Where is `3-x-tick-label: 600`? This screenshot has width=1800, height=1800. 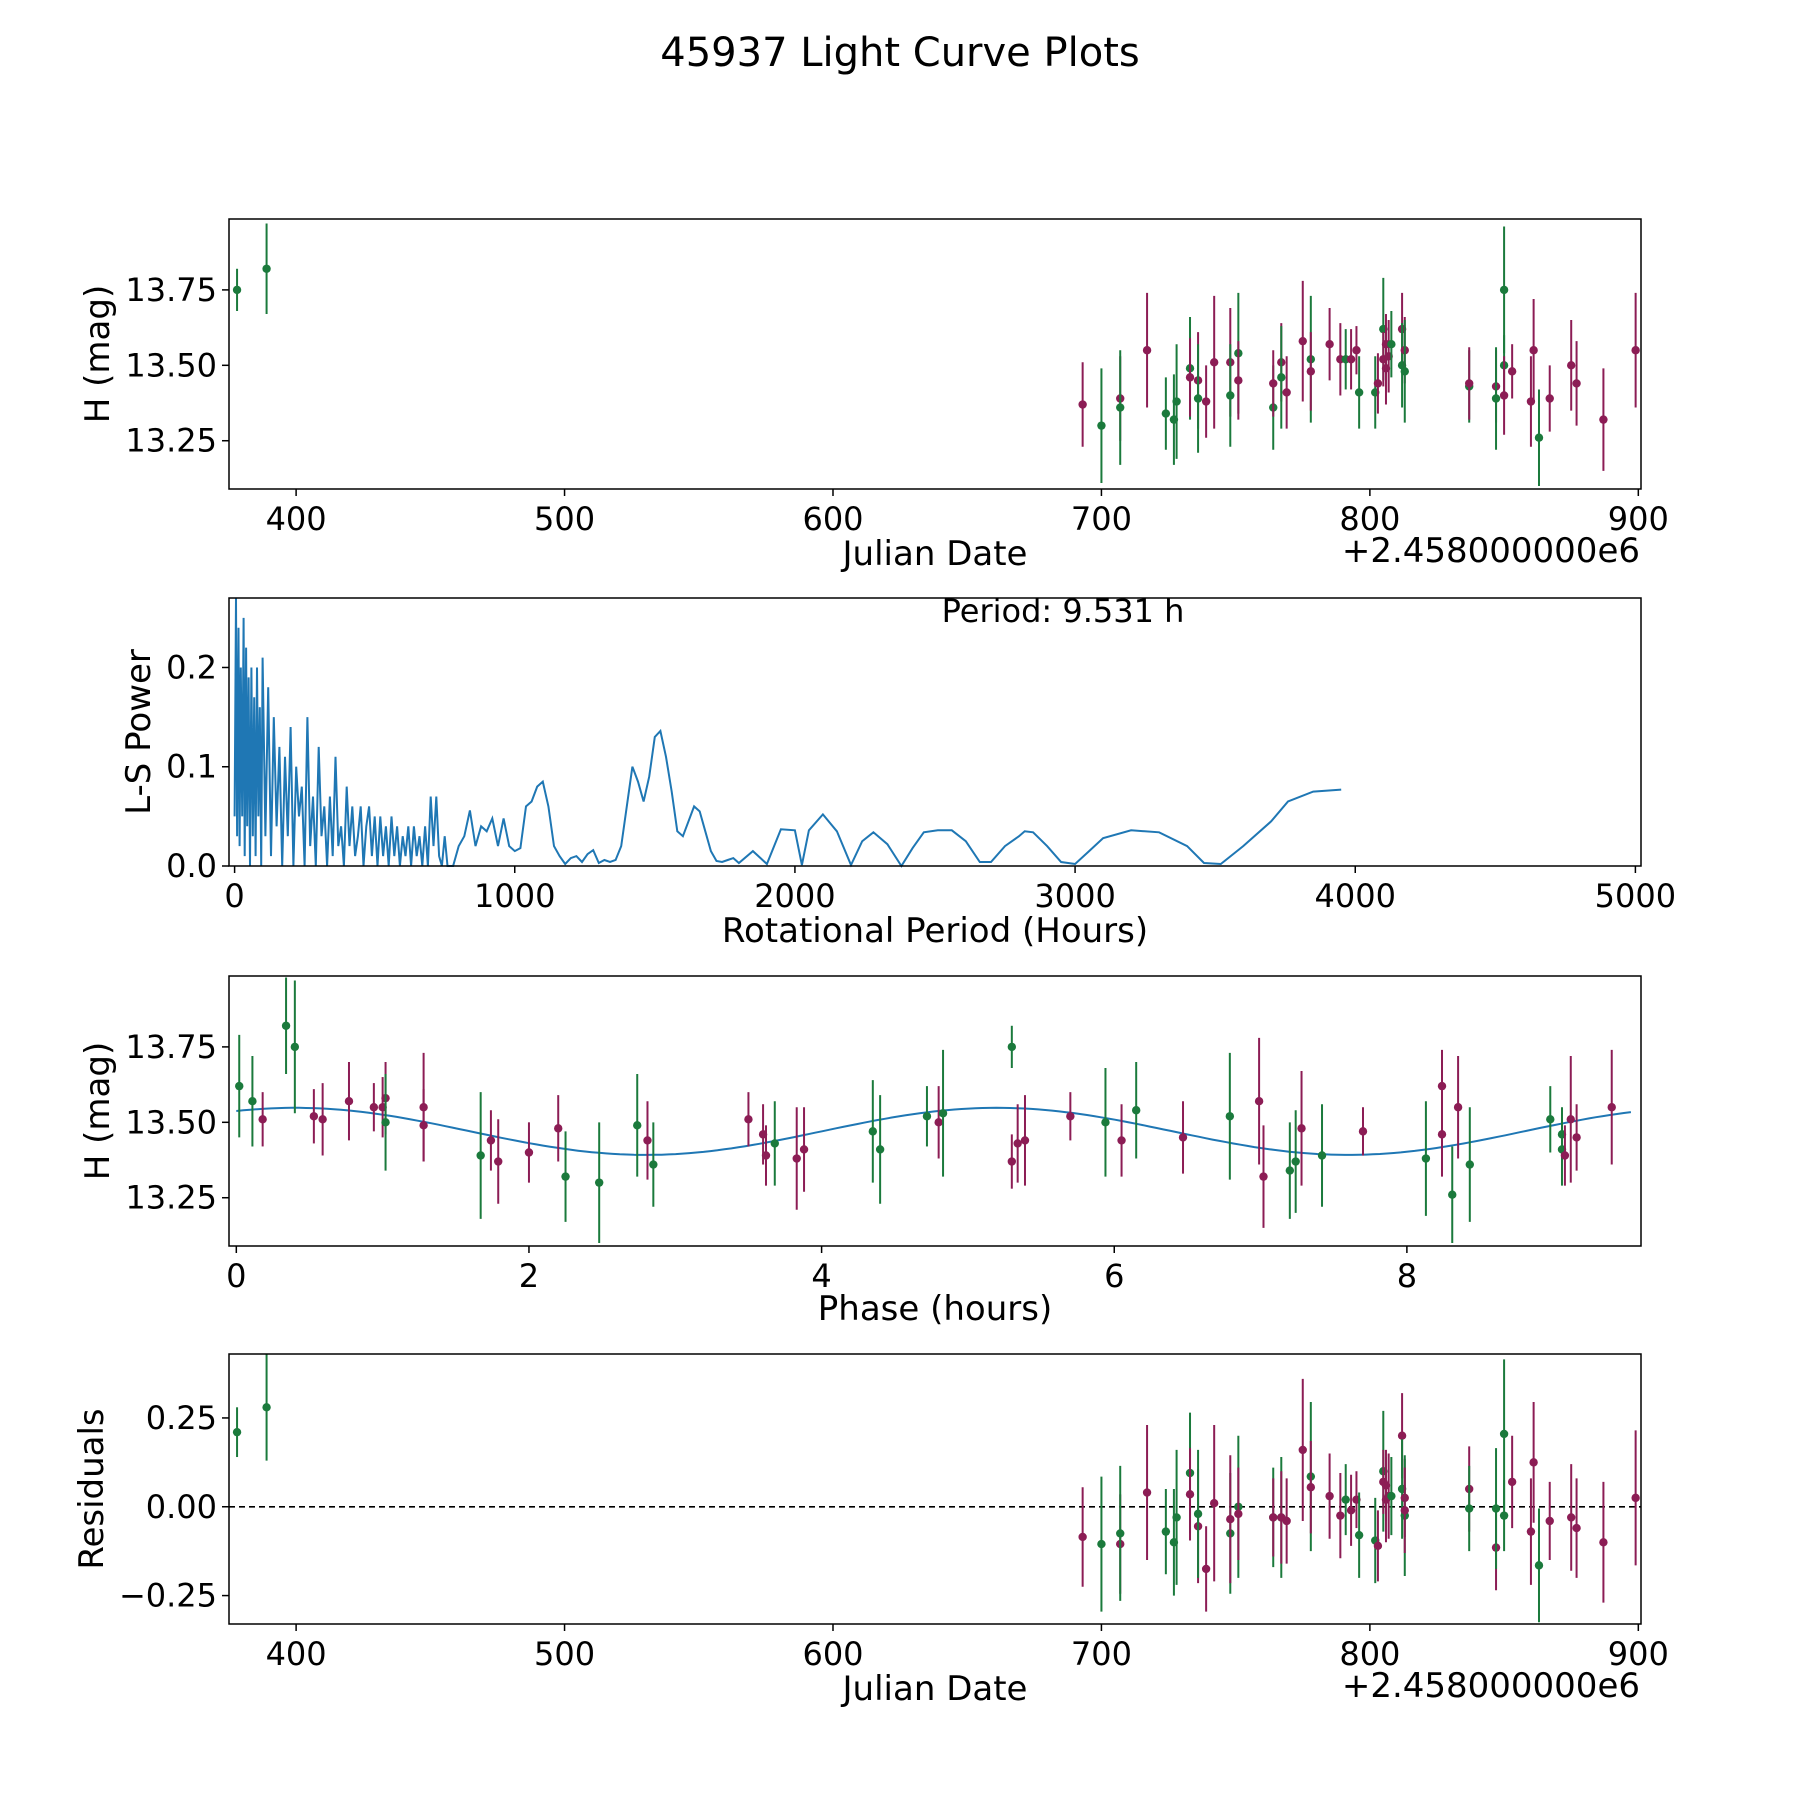 3-x-tick-label: 600 is located at coordinates (832, 1654).